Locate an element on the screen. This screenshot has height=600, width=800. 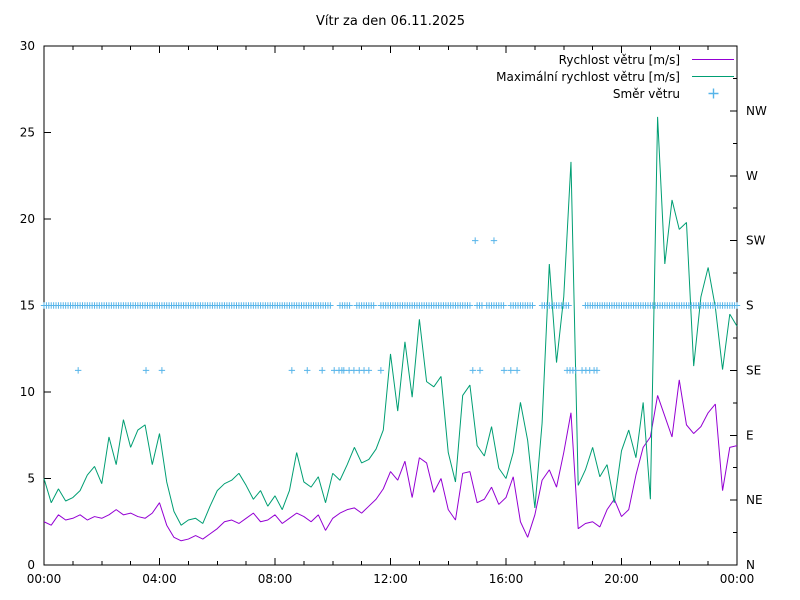
legend-item-label: Maximální rychlost větru [m/s] is located at coordinates (588, 76).